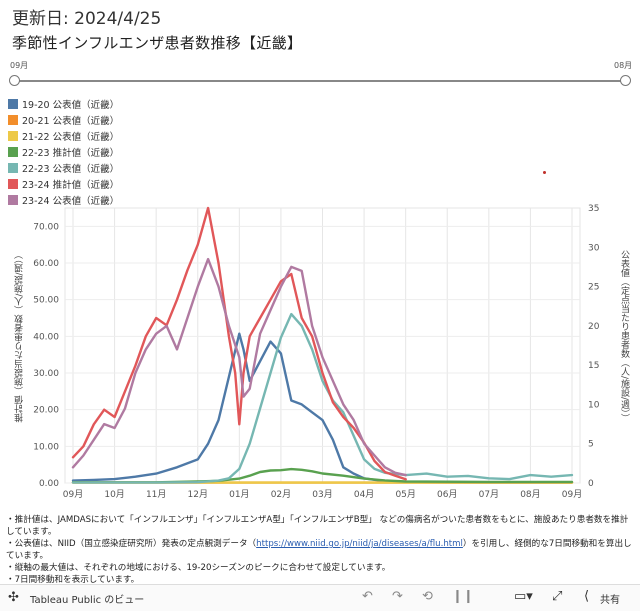 The height and width of the screenshot is (611, 640). What do you see at coordinates (624, 336) in the screenshot?
I see `right-axis-label: 公表値（定点当たり患者数（人/施設/週））` at bounding box center [624, 336].